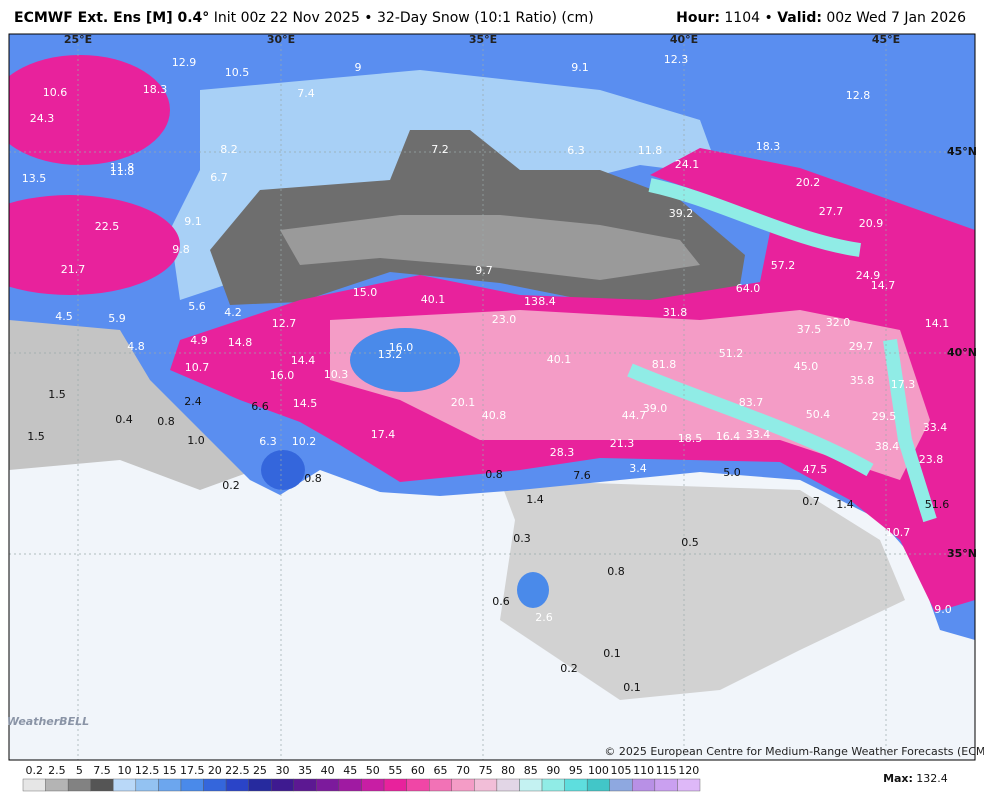 The height and width of the screenshot is (808, 984). What do you see at coordinates (440, 770) in the screenshot?
I see `colorbar-label: 65` at bounding box center [440, 770].